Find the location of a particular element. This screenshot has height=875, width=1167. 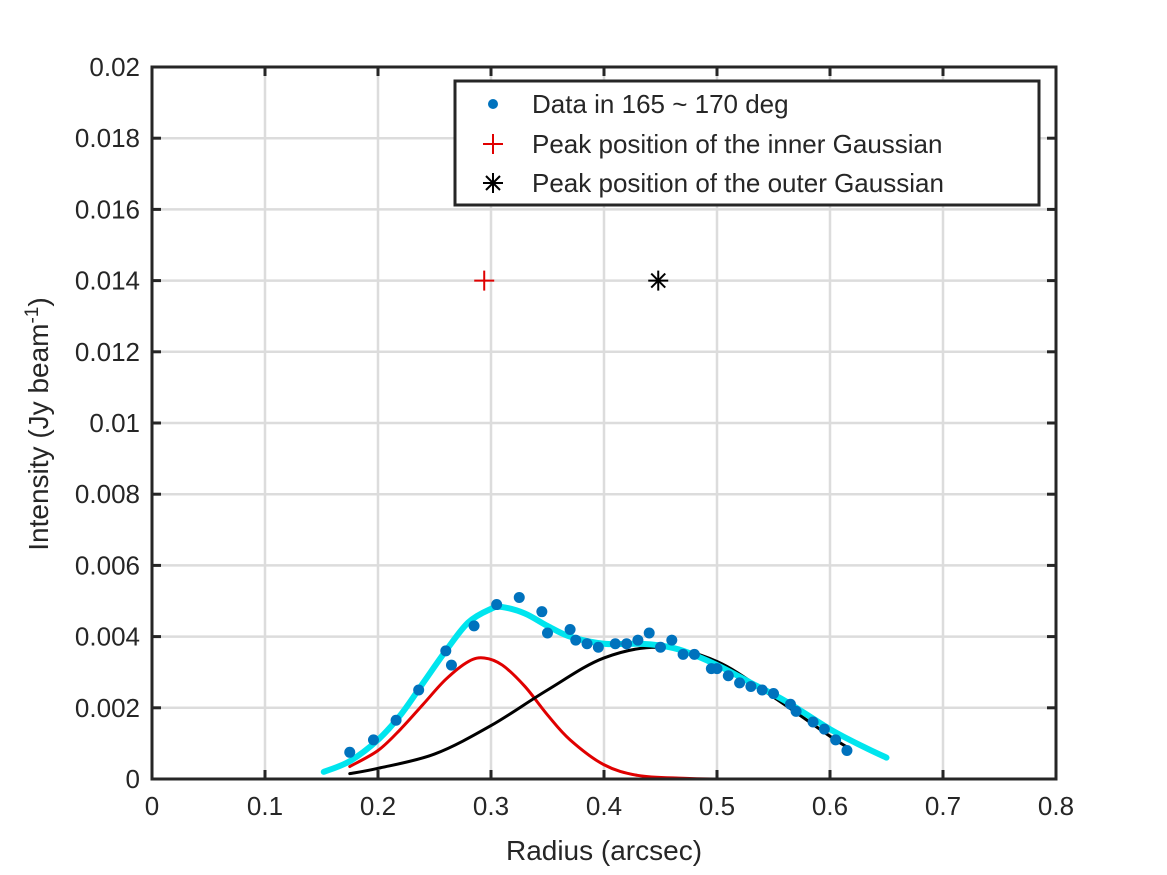

legend-label-inner-peak: Peak position of the inner Gaussian is located at coordinates (737, 144).